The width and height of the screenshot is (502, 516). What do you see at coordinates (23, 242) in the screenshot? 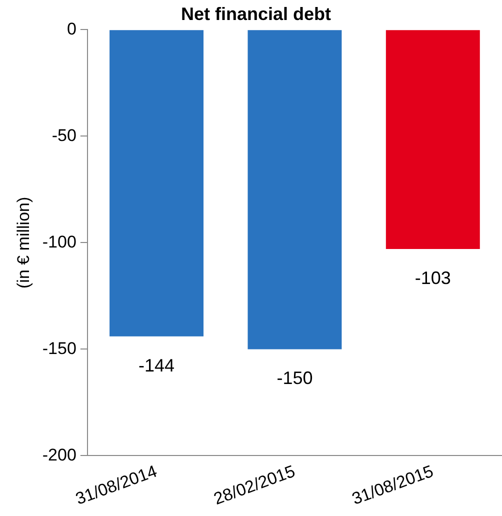
I see `y-axis-title: (in € million)` at bounding box center [23, 242].